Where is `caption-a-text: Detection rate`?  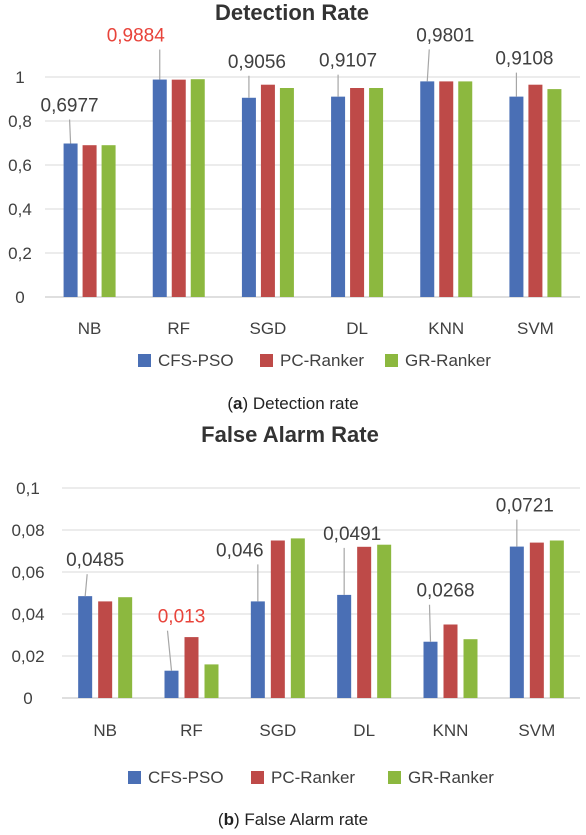
caption-a-text: Detection rate is located at coordinates (305, 403).